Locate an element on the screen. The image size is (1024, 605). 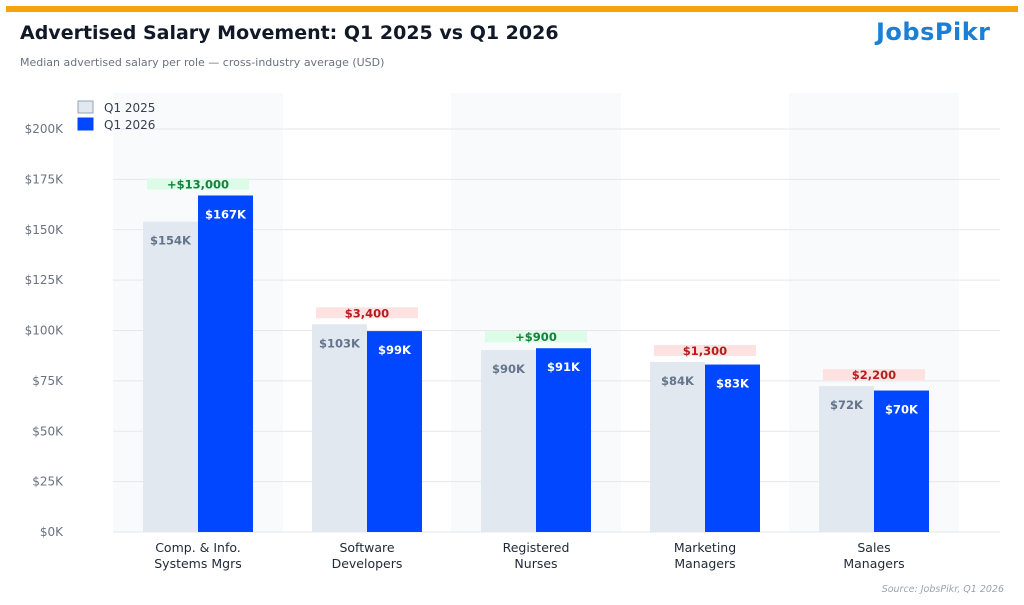
data-label-q1-2026: $167K is located at coordinates (226, 214).